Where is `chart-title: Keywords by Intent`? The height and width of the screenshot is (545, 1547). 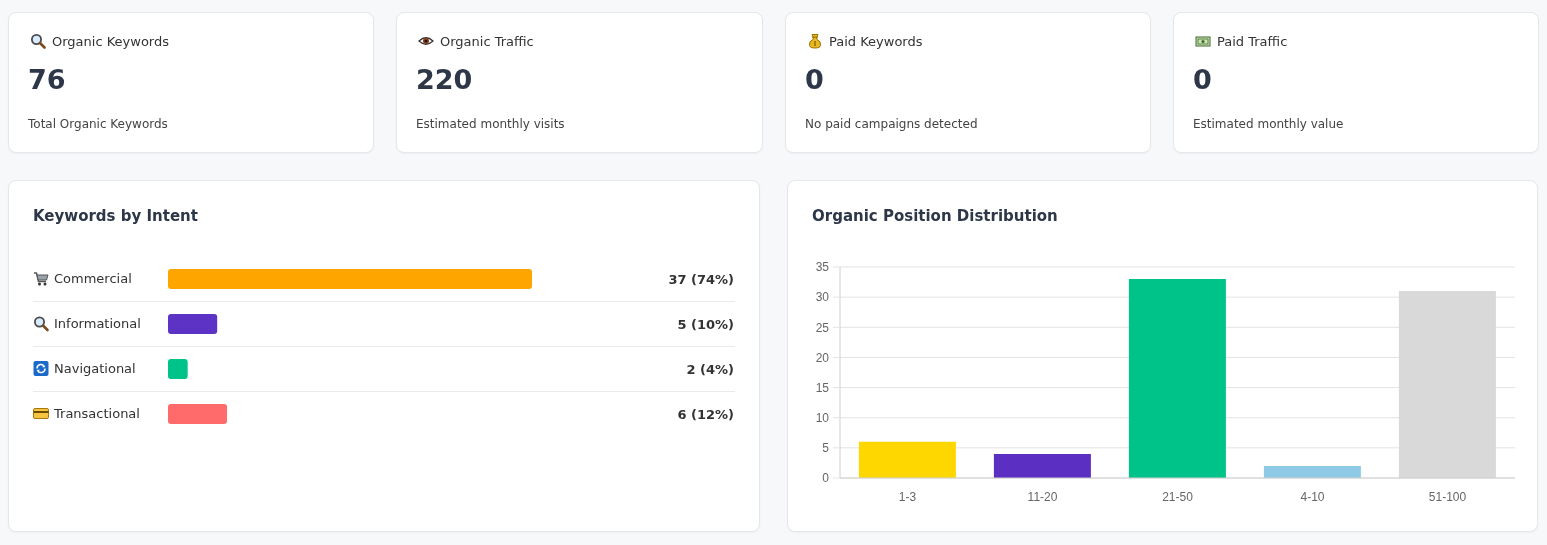
chart-title: Keywords by Intent is located at coordinates (115, 216).